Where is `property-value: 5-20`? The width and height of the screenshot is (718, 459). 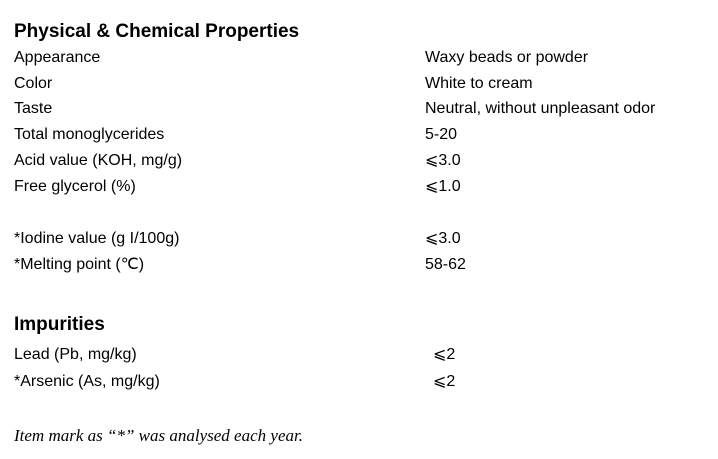 property-value: 5-20 is located at coordinates (441, 134).